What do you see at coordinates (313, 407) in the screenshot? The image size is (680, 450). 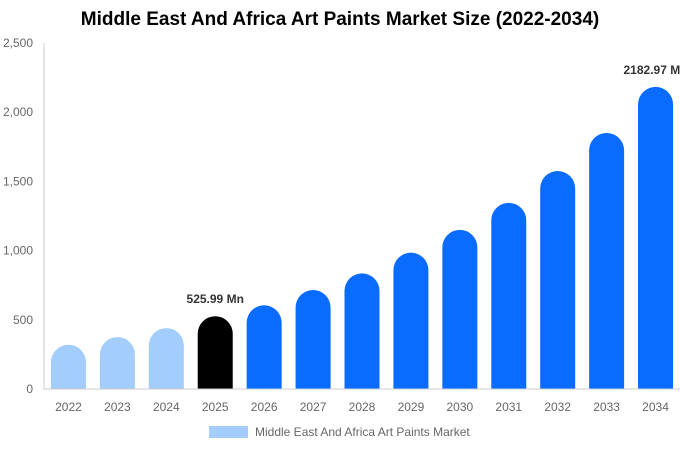 I see `x-tick-label: 2027` at bounding box center [313, 407].